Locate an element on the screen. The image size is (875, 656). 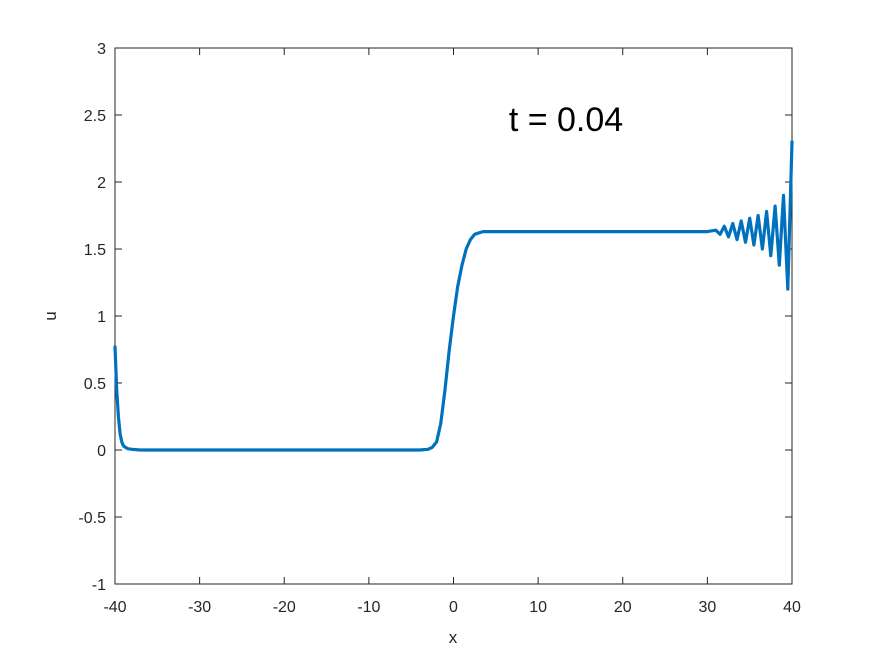
x-axis-label: x is located at coordinates (453, 637).